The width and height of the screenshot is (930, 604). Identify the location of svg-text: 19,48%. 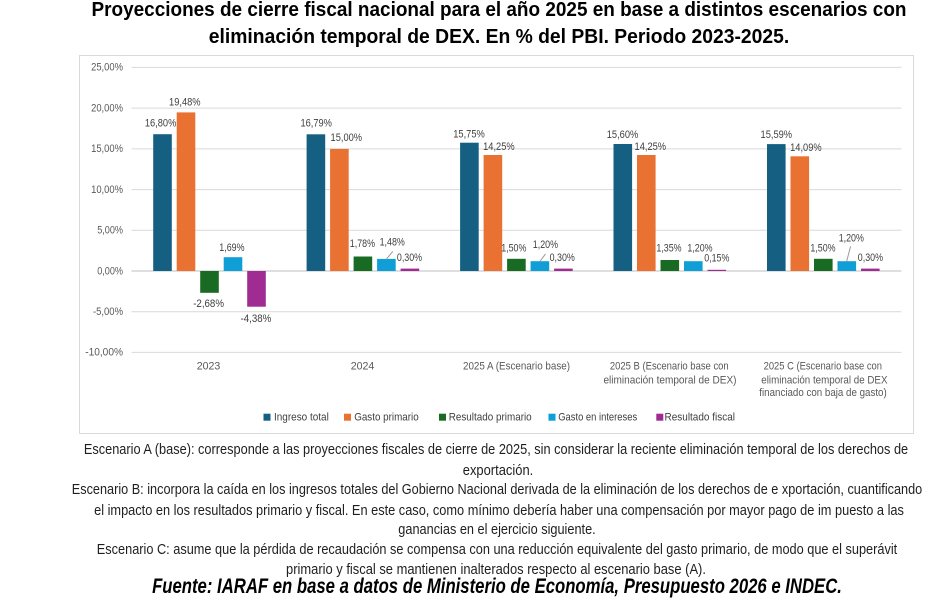
(185, 103).